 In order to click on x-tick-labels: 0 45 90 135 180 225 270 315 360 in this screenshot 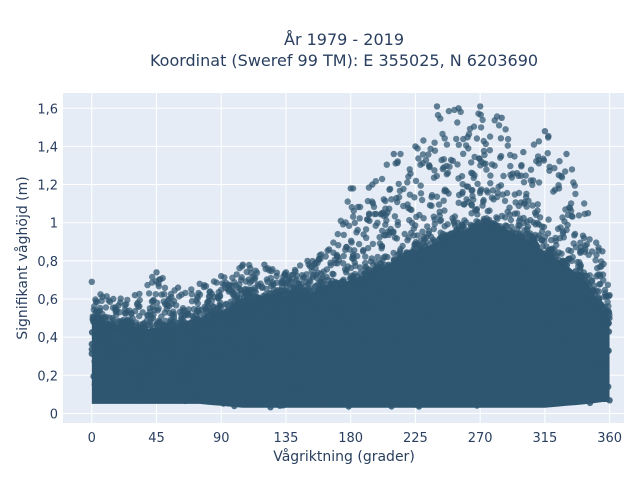, I will do `click(355, 438)`.